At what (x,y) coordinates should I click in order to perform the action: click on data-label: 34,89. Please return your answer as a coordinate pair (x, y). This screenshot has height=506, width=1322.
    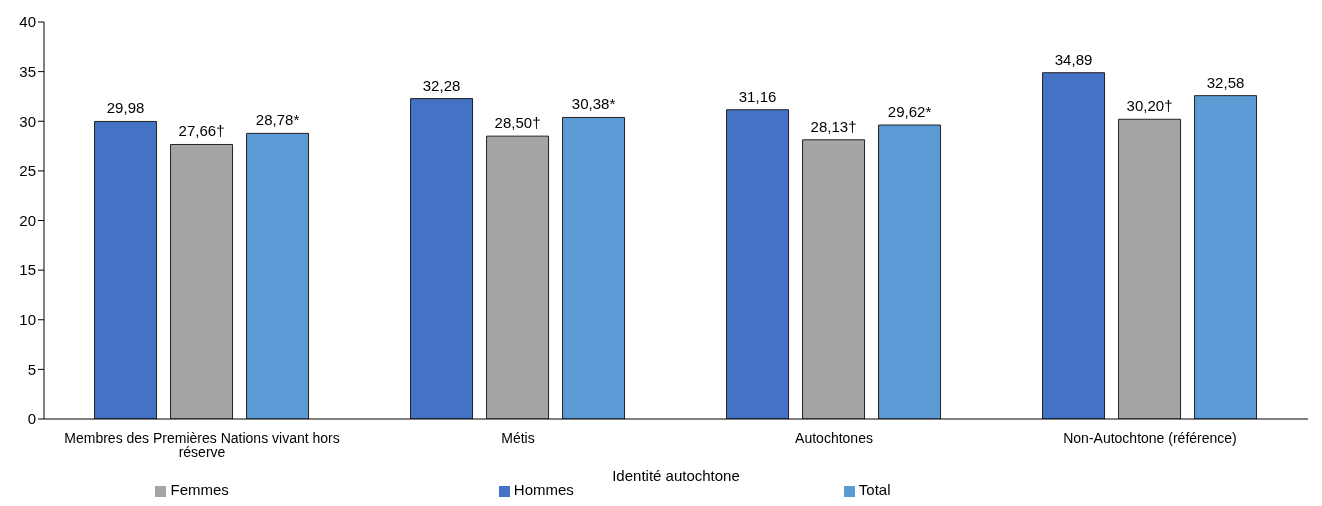
    Looking at the image, I should click on (1073, 59).